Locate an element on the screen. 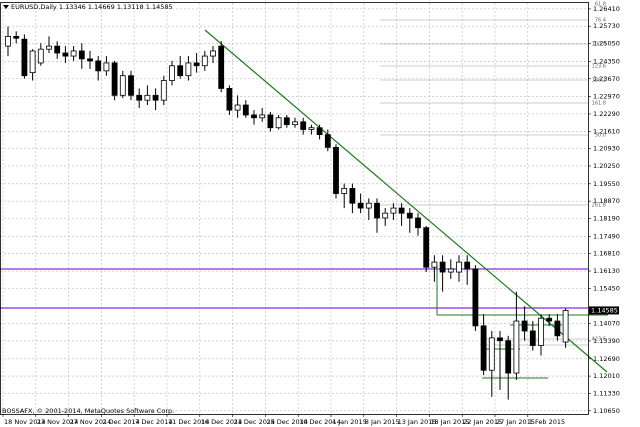  x-tick-label: 23 Nov 2014 is located at coordinates (58, 422).